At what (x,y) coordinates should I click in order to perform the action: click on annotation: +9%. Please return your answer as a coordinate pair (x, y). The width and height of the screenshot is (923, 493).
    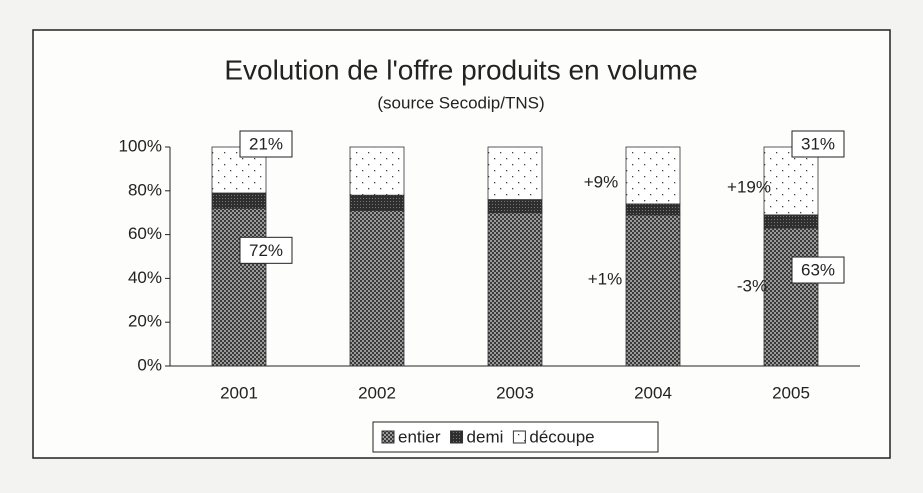
    Looking at the image, I should click on (601, 181).